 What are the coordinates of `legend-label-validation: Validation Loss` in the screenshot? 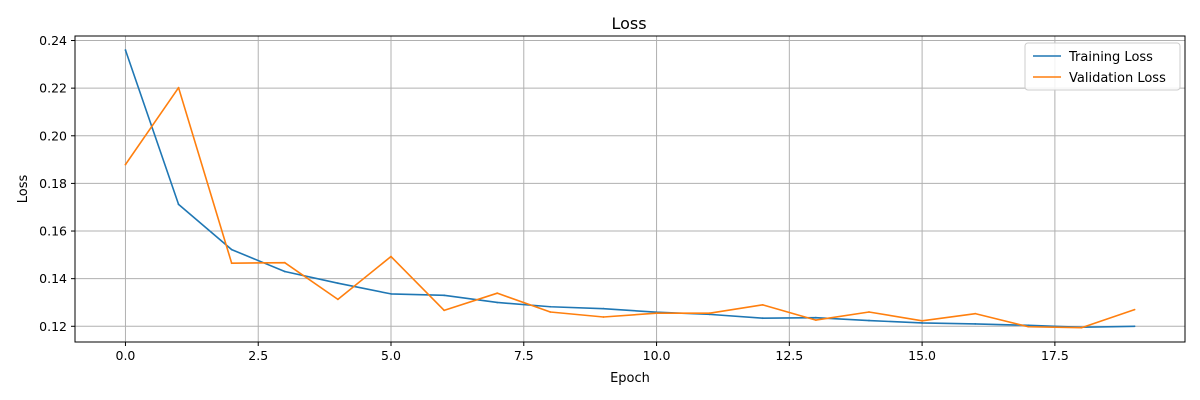 It's located at (1117, 78).